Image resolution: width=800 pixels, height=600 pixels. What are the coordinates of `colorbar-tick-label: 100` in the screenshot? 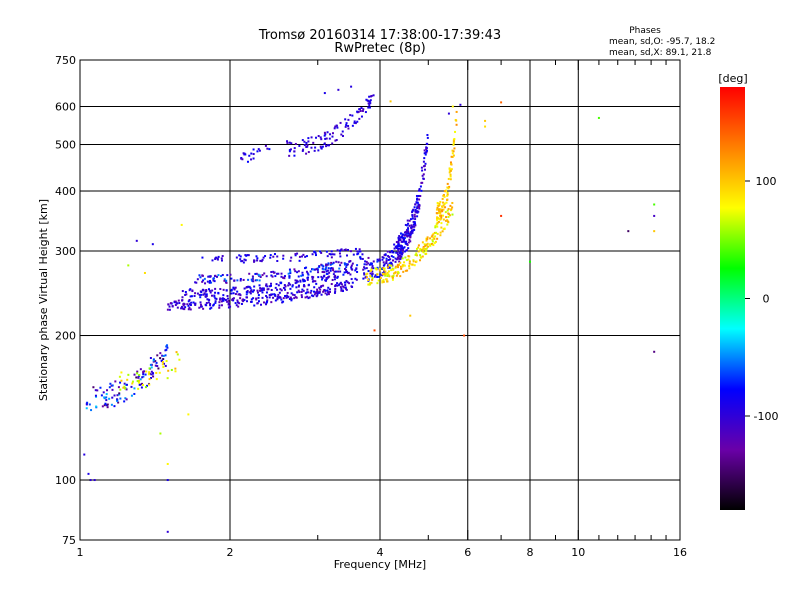 It's located at (766, 181).